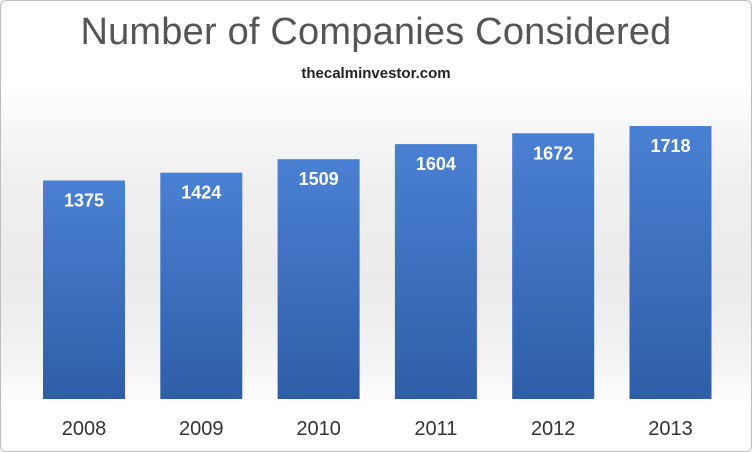 This screenshot has width=752, height=452. Describe the element at coordinates (84, 289) in the screenshot. I see `bar-2008` at that location.